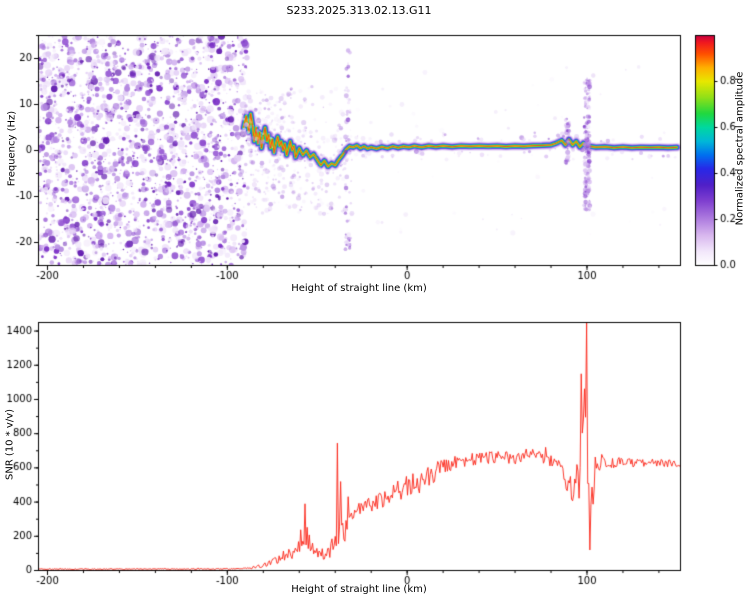 The image size is (750, 600). Describe the element at coordinates (10, 444) in the screenshot. I see `snr-y-axis-label: SNR (10 * v/v)` at that location.